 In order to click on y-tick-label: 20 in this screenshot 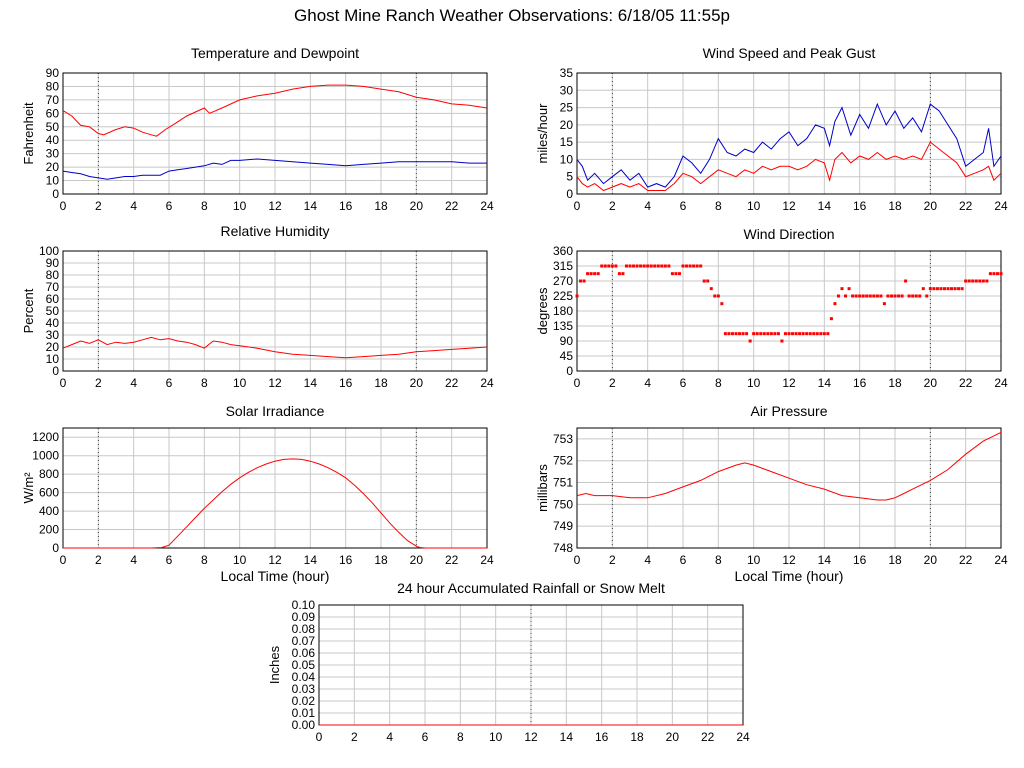, I will do `click(53, 347)`.